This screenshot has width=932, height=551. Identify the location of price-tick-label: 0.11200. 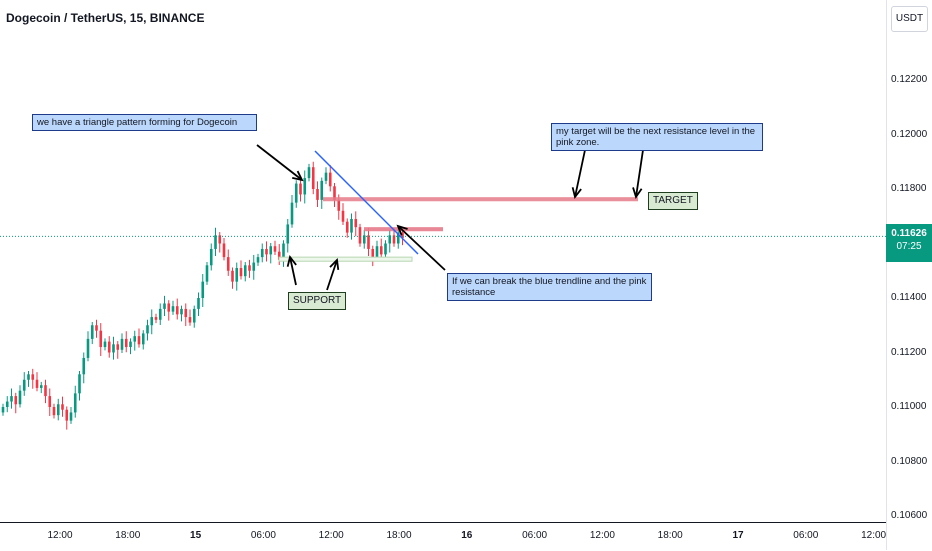
(909, 352).